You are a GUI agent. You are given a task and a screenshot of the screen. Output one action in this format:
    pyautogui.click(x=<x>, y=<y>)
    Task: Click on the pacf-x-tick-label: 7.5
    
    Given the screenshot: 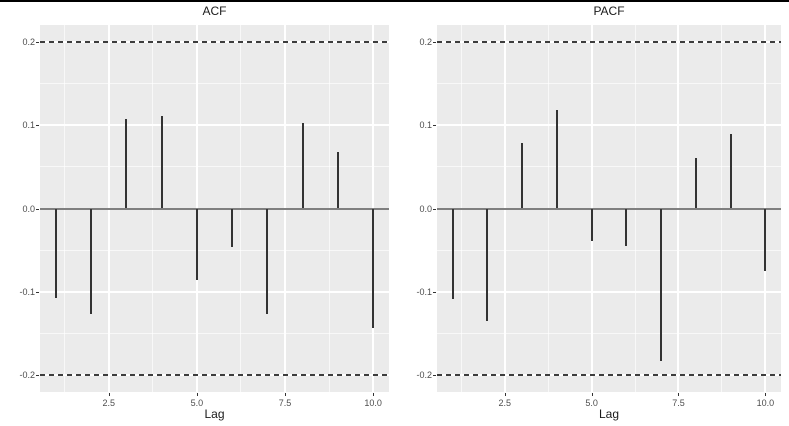 What is the action you would take?
    pyautogui.click(x=678, y=403)
    